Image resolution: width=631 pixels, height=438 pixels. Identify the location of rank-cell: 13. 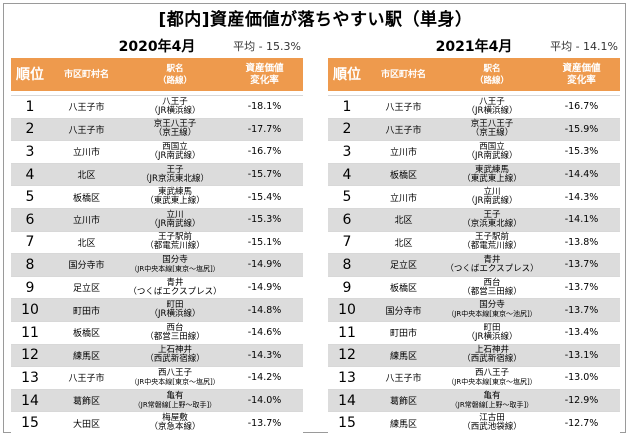
(30, 377).